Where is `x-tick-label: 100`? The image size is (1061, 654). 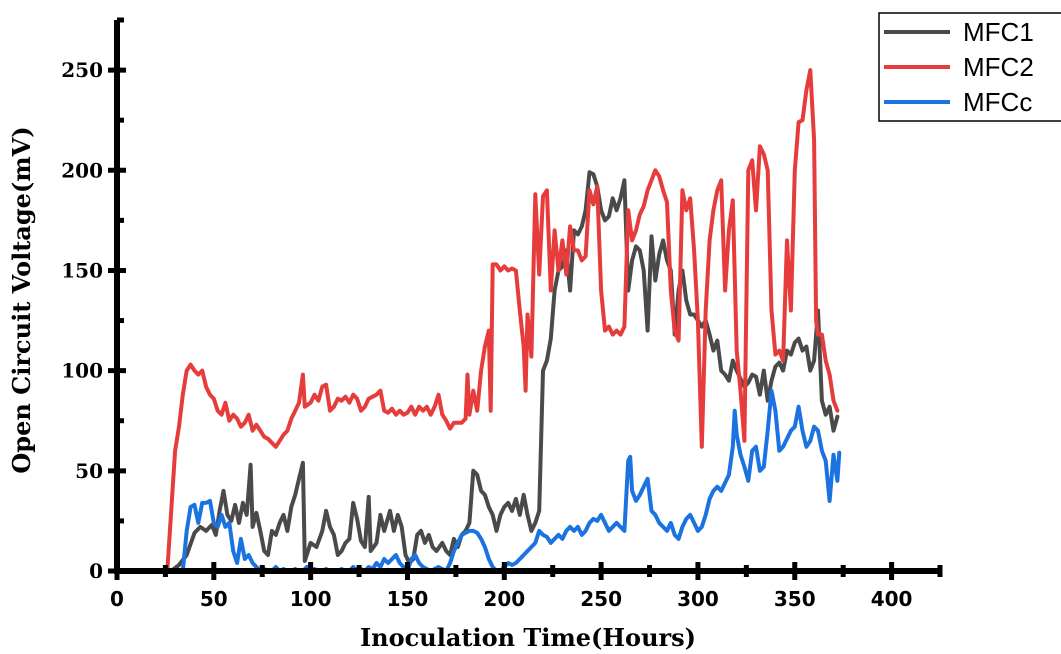
x-tick-label: 100 is located at coordinates (311, 599).